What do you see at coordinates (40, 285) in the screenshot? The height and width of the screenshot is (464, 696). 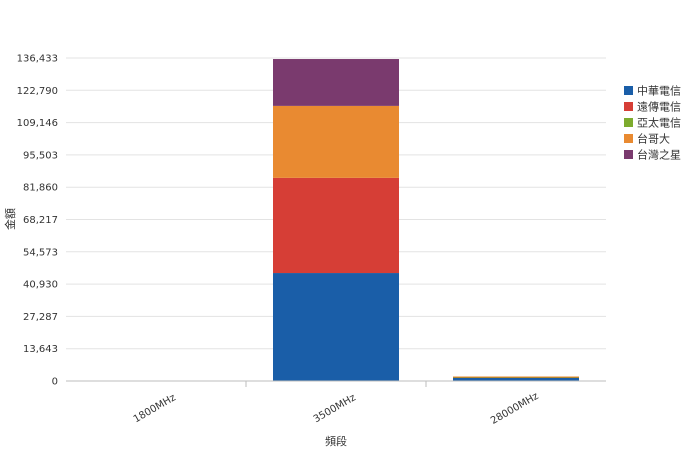 I see `y-tick-label: 40,930` at bounding box center [40, 285].